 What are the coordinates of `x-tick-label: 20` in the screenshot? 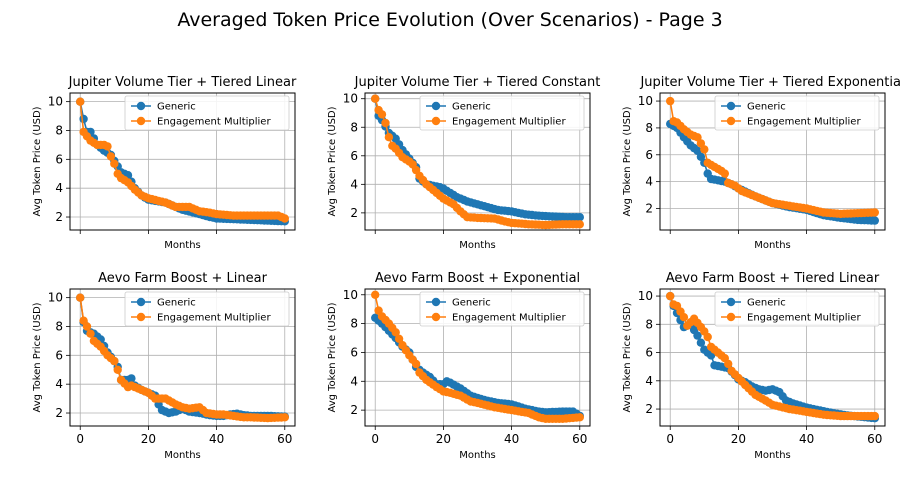 It's located at (148, 439).